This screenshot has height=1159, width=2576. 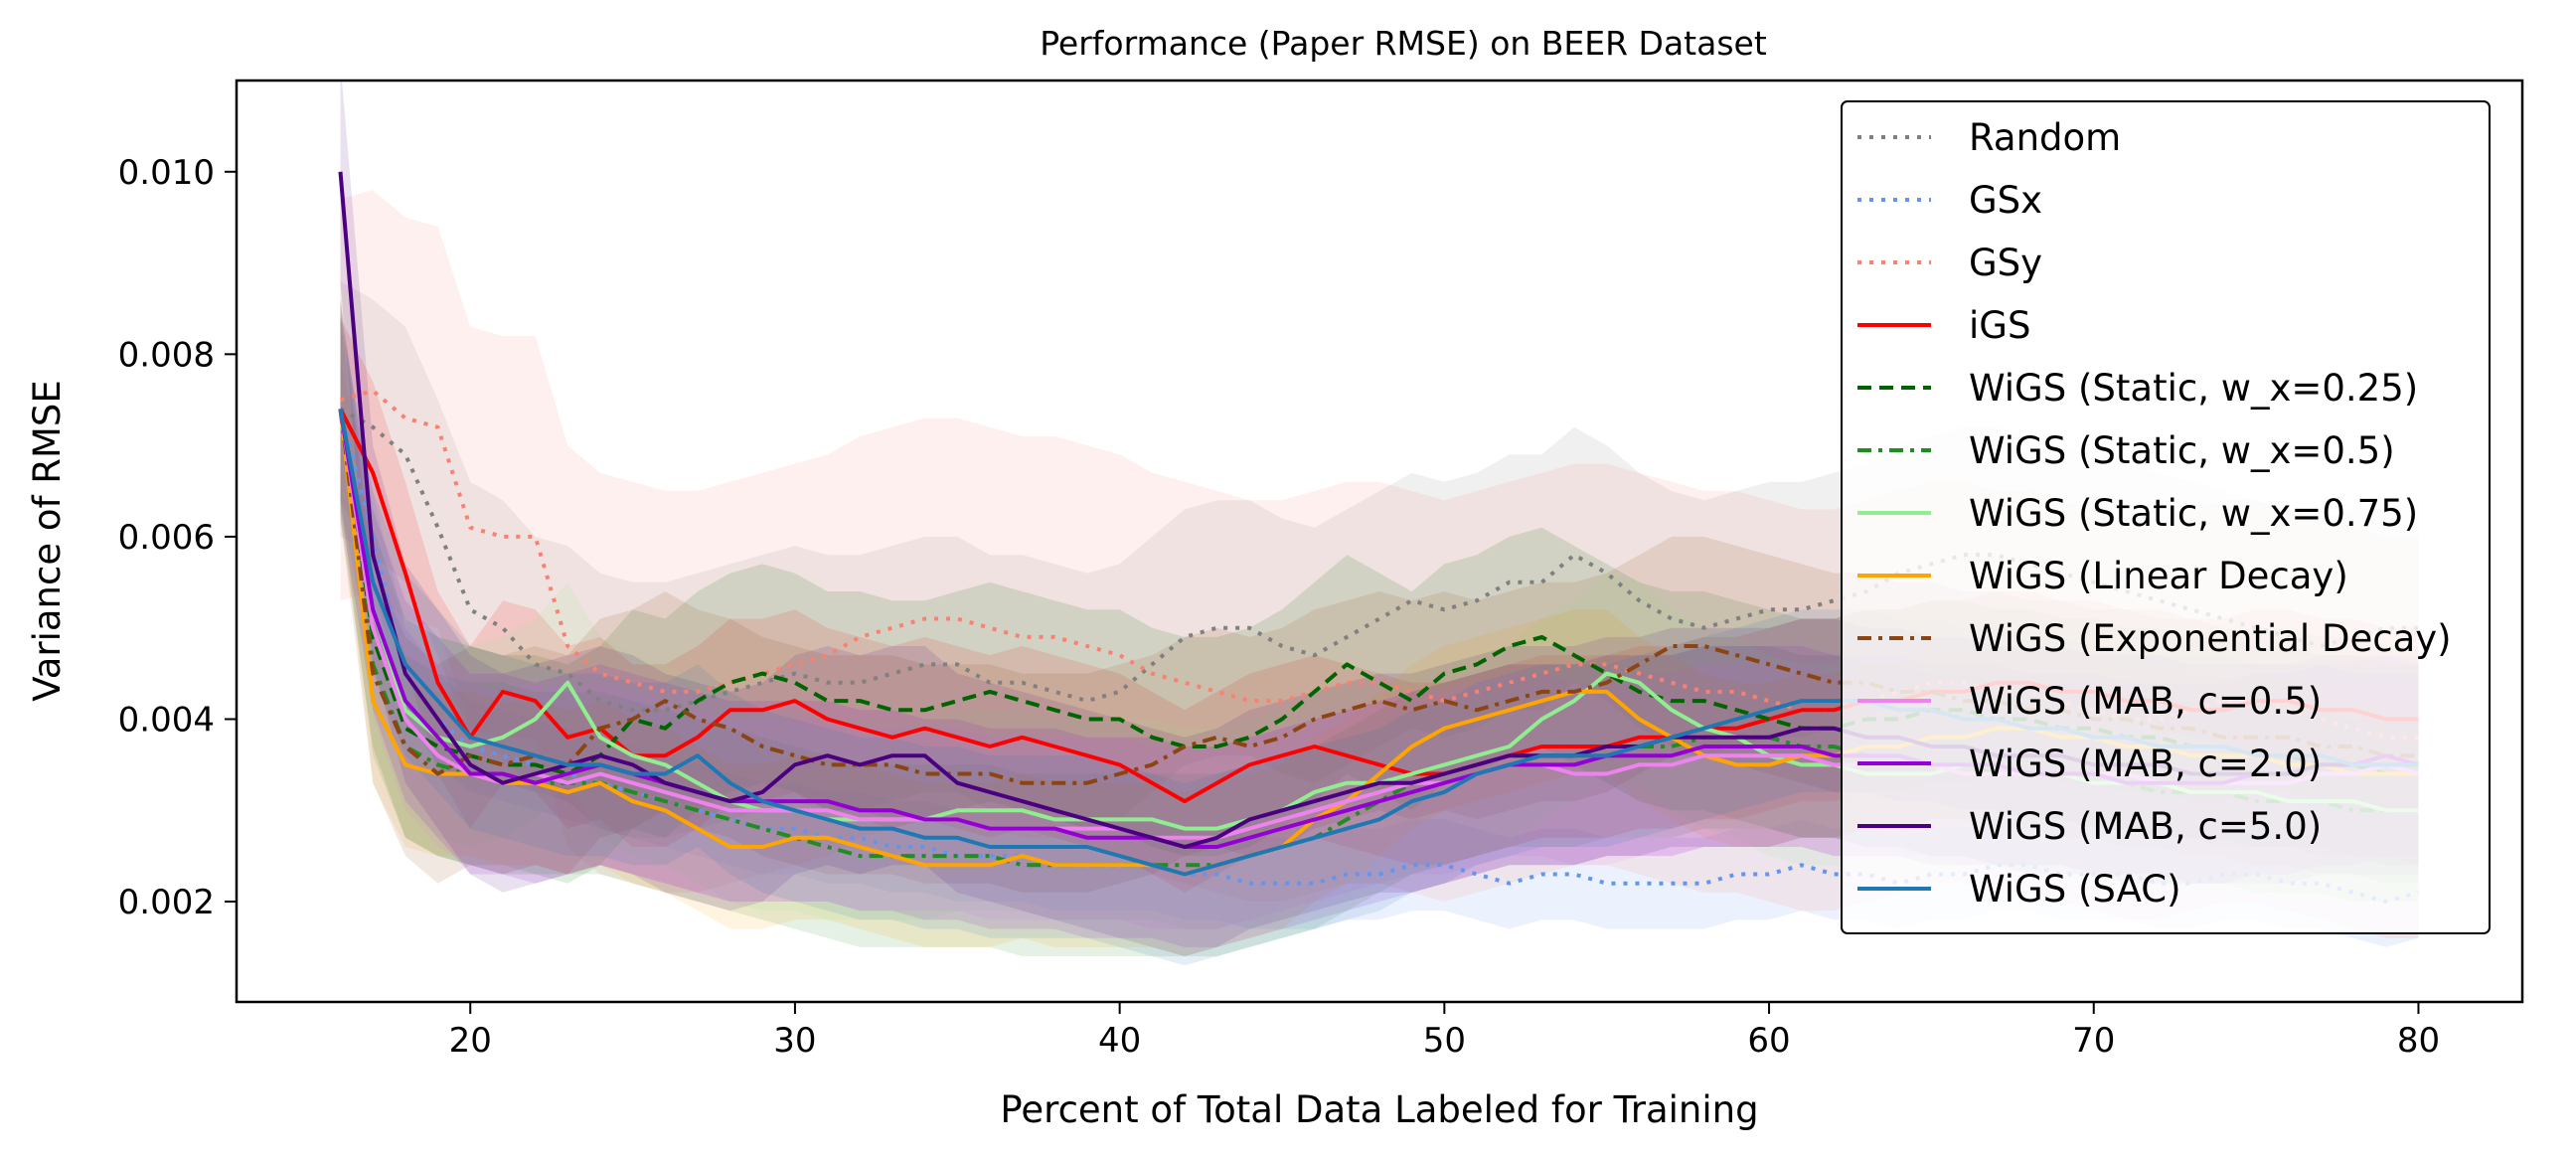 I want to click on x-tick-label: 80, so click(x=2418, y=1041).